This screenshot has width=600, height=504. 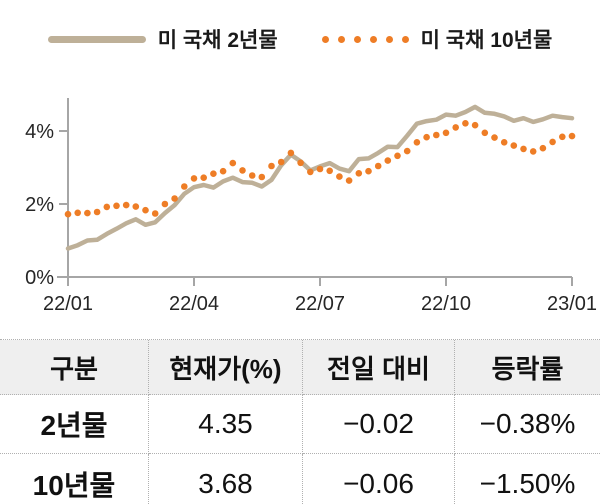 What do you see at coordinates (226, 367) in the screenshot?
I see `table-header-current-price: 현재가(%)` at bounding box center [226, 367].